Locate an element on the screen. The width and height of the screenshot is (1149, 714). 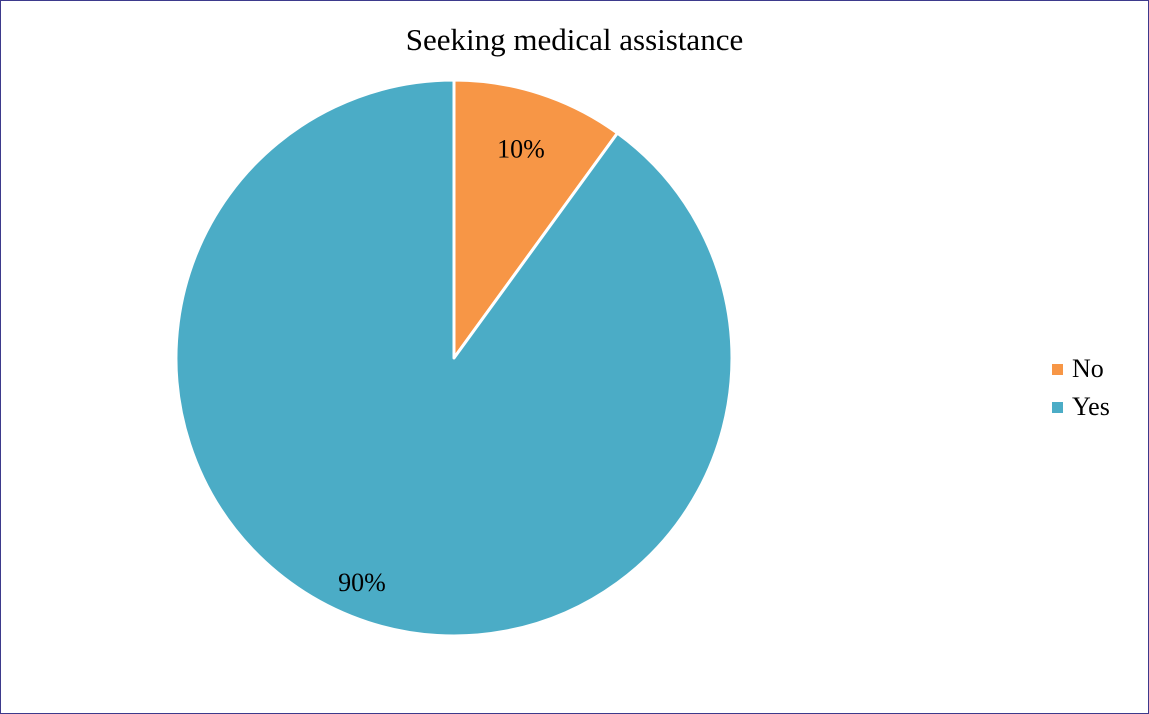
legend: No Yes is located at coordinates (1081, 388).